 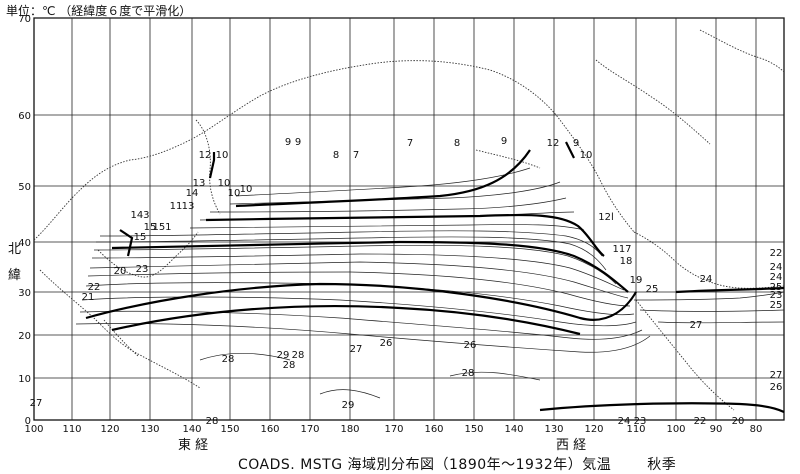 What do you see at coordinates (626, 261) in the screenshot?
I see `isotherm-label: 18` at bounding box center [626, 261].